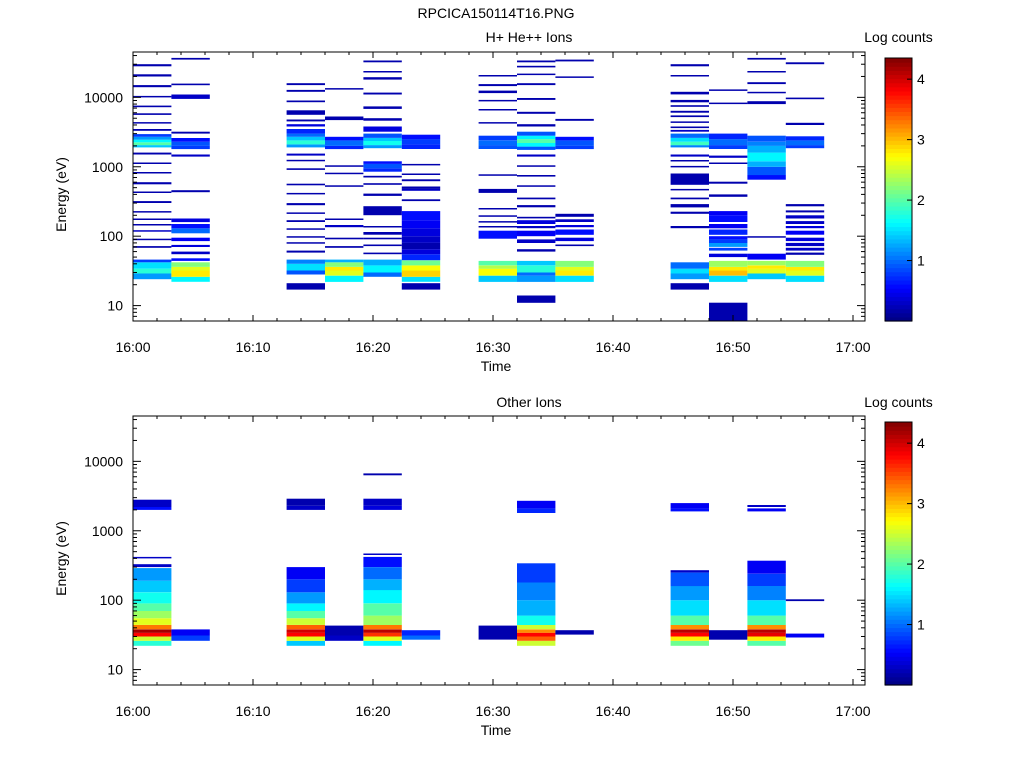 The width and height of the screenshot is (1024, 773). I want to click on colorbar-label: Log counts, so click(898, 402).